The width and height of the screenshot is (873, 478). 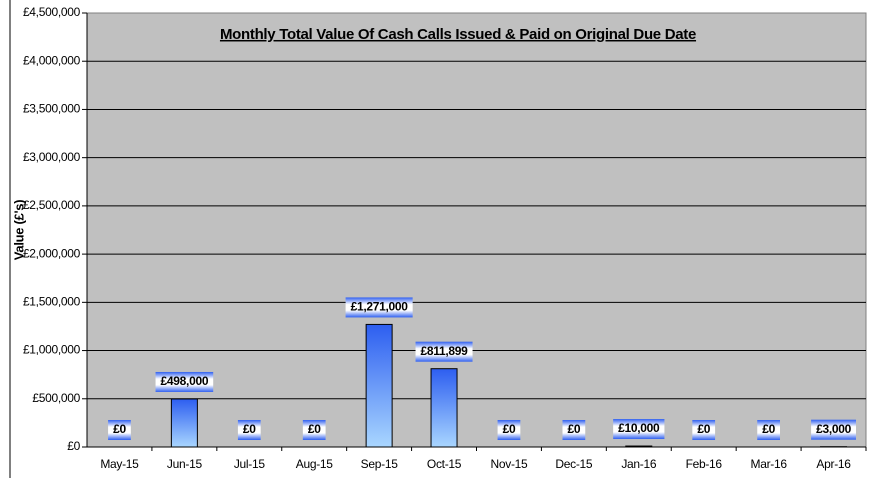 I want to click on y-tick-label: £500,000, so click(x=56, y=398).